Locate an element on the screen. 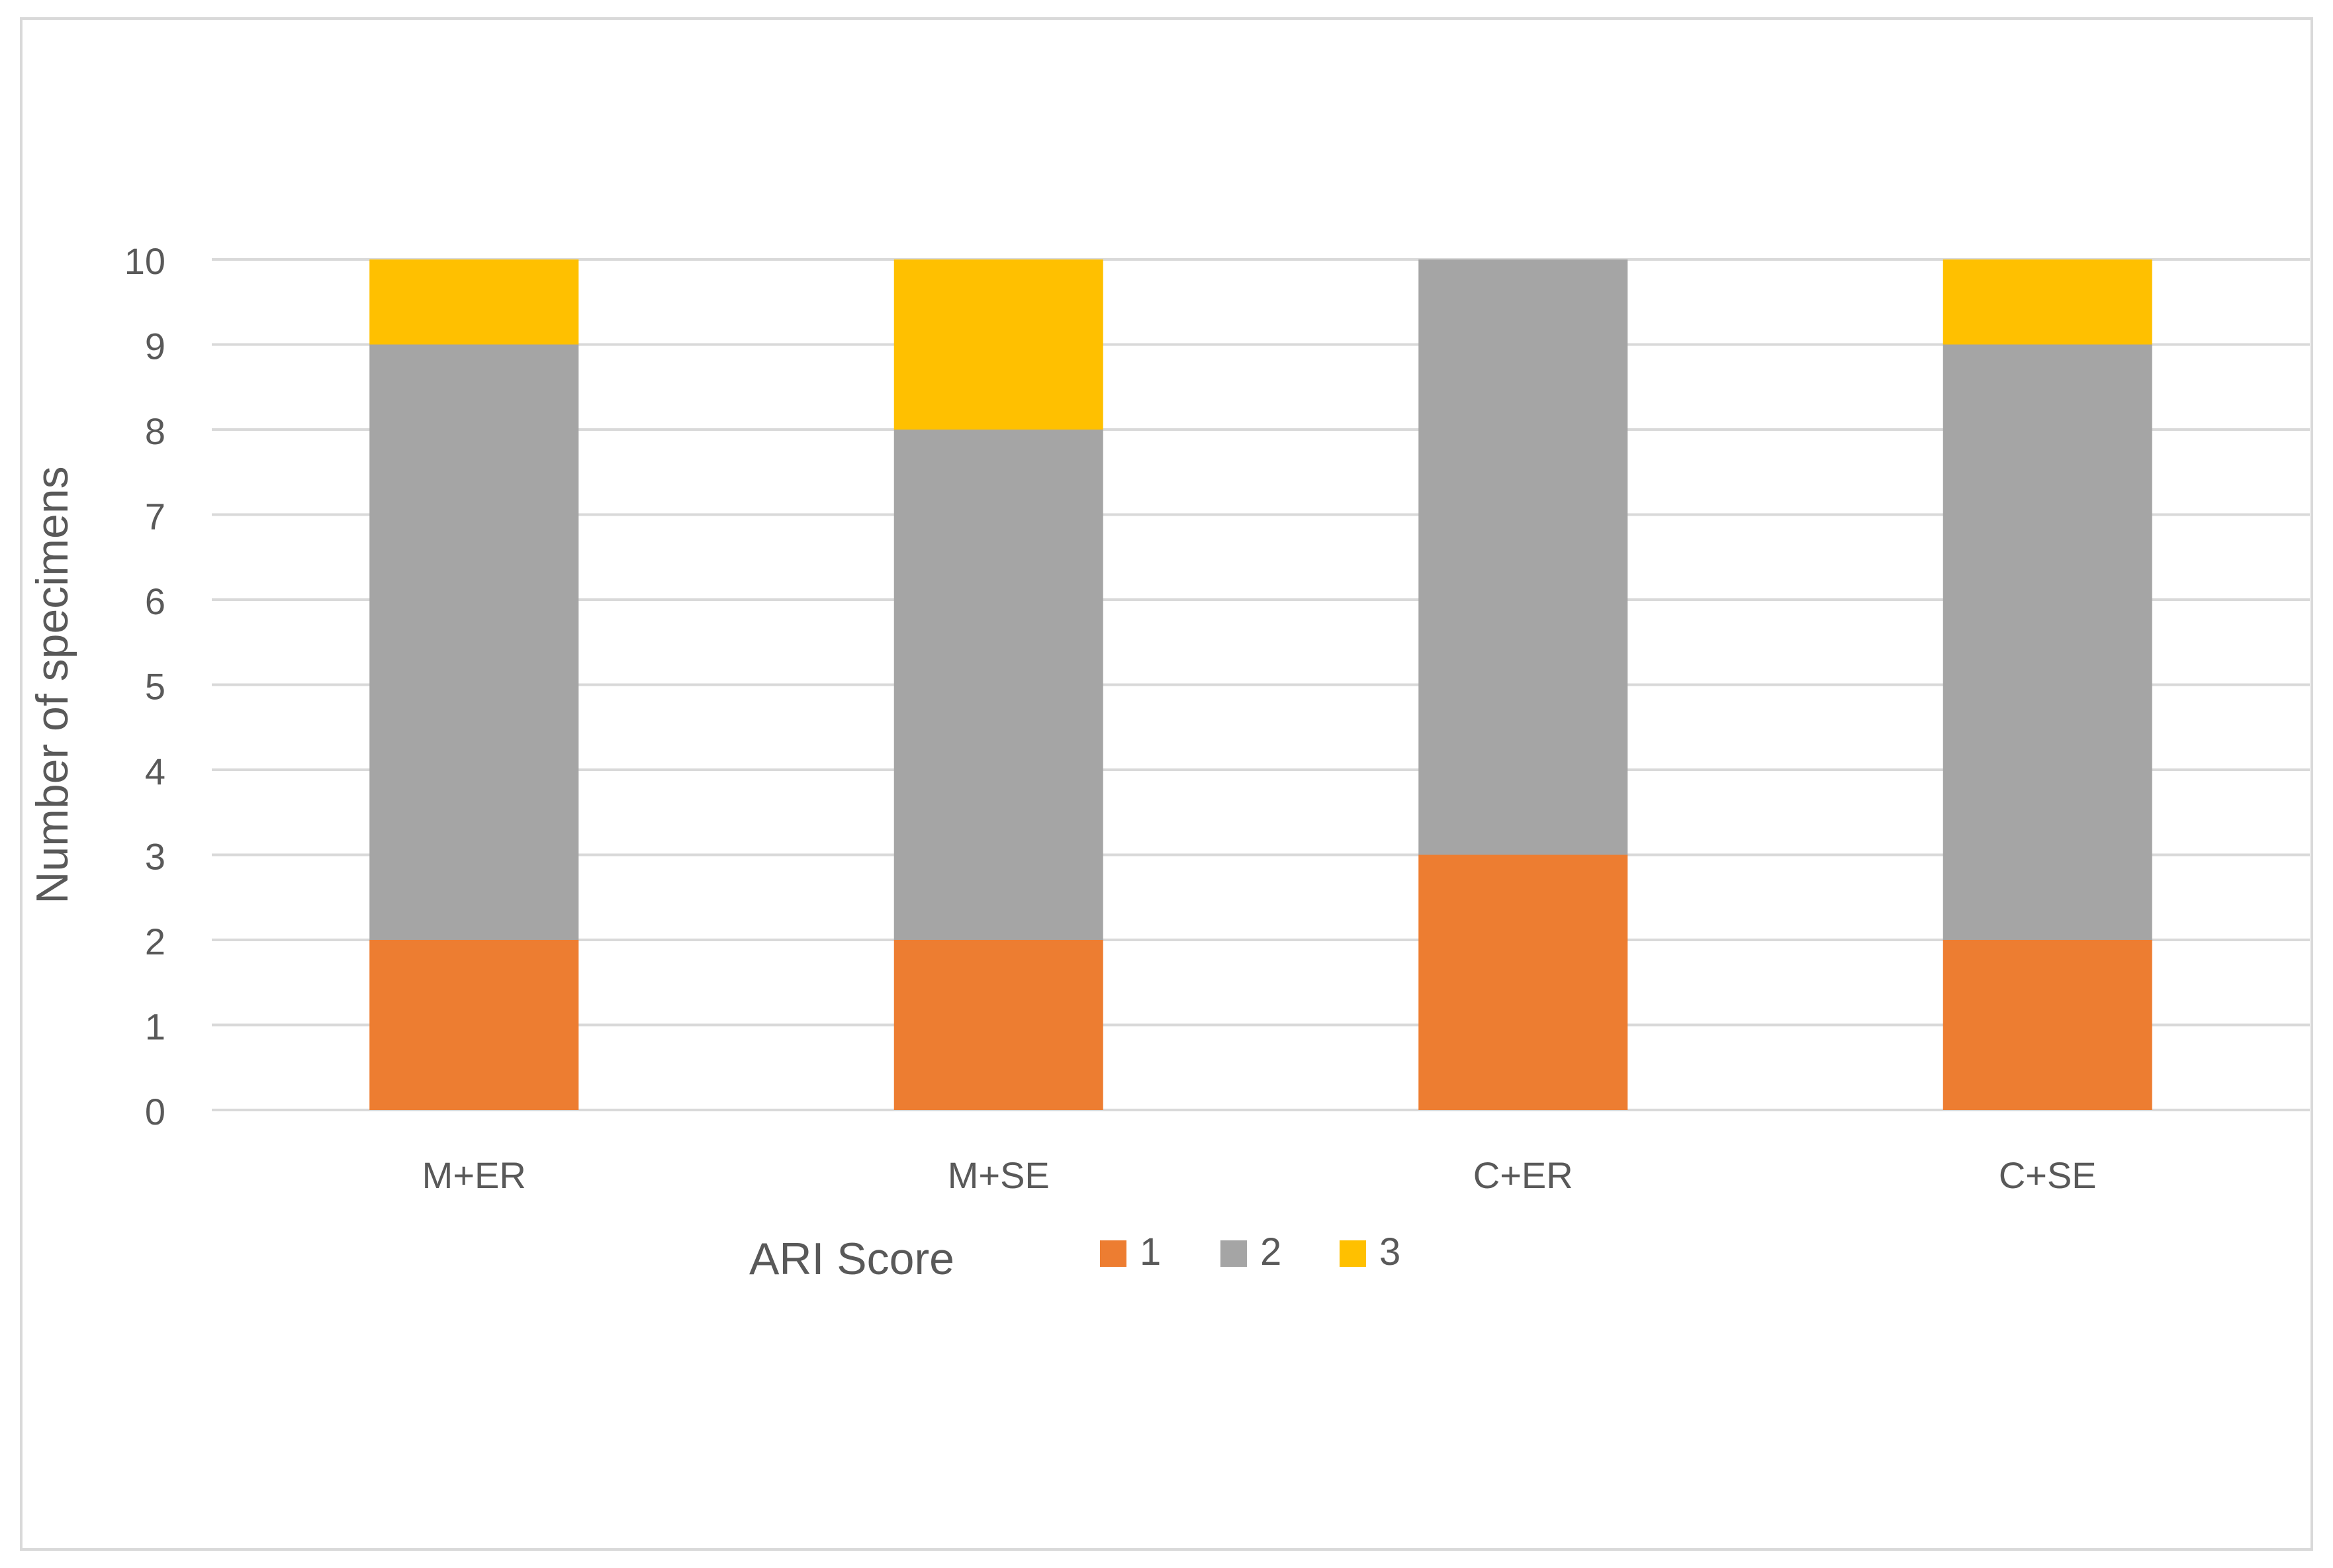 The image size is (2333, 1568). y-tick-label: 2 is located at coordinates (155, 941).